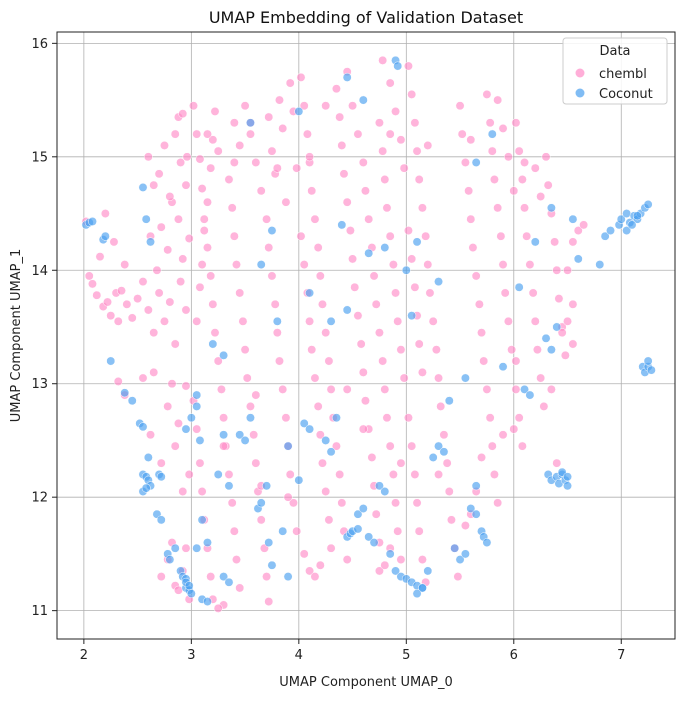 The height and width of the screenshot is (701, 687). I want to click on x-tick-label: 3, so click(191, 655).